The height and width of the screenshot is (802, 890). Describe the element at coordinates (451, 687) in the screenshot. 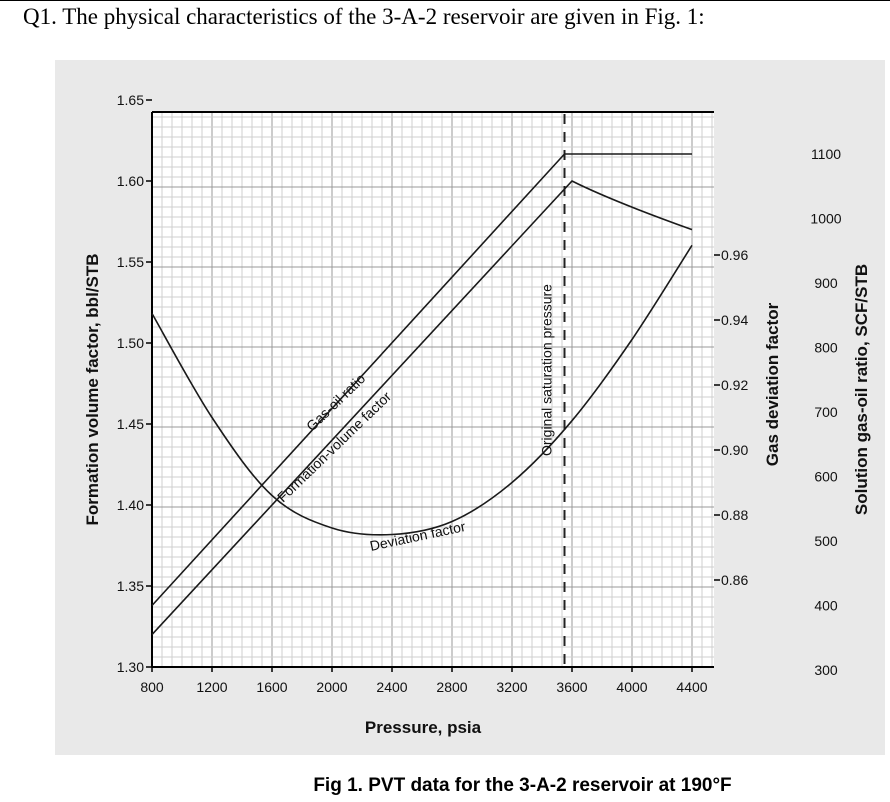

I see `x-tick-label: 2800` at that location.